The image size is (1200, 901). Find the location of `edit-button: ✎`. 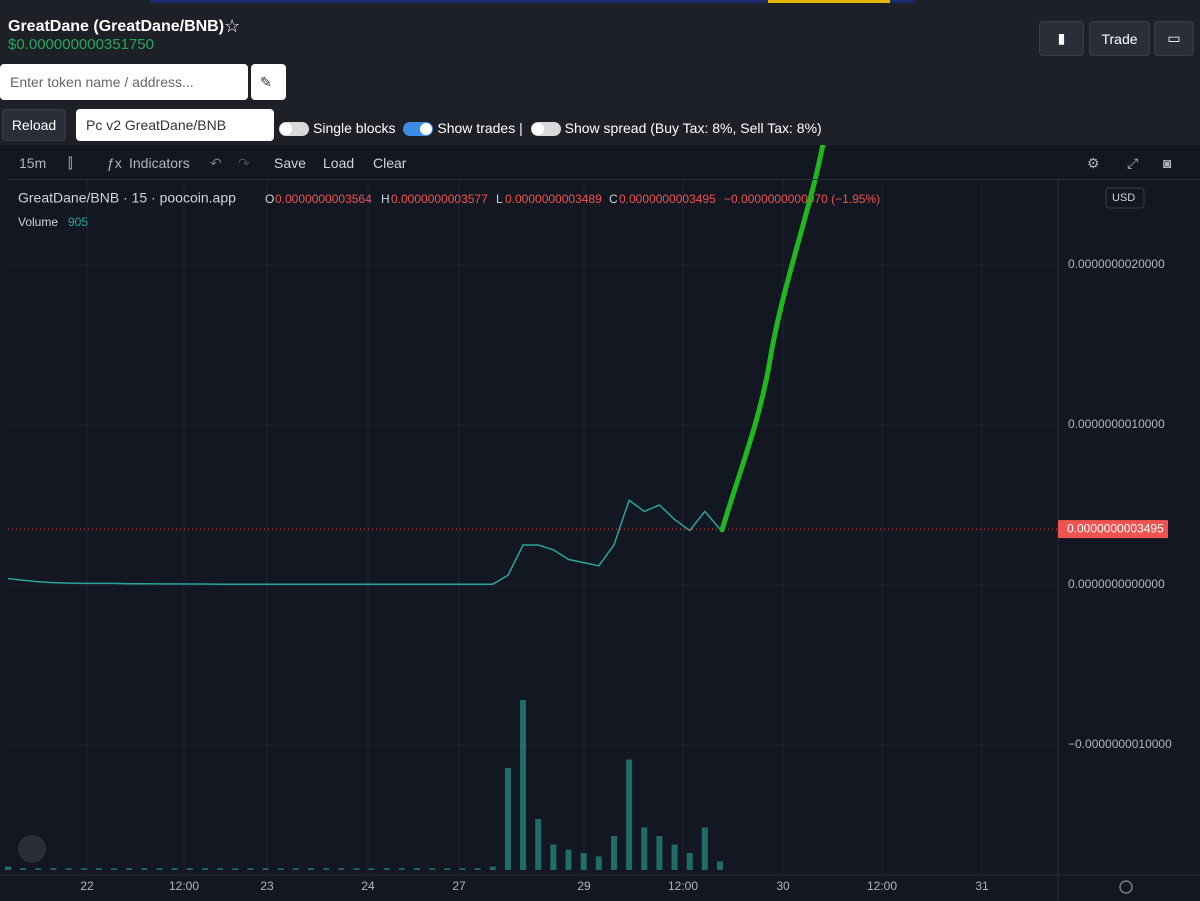

edit-button: ✎ is located at coordinates (268, 82).